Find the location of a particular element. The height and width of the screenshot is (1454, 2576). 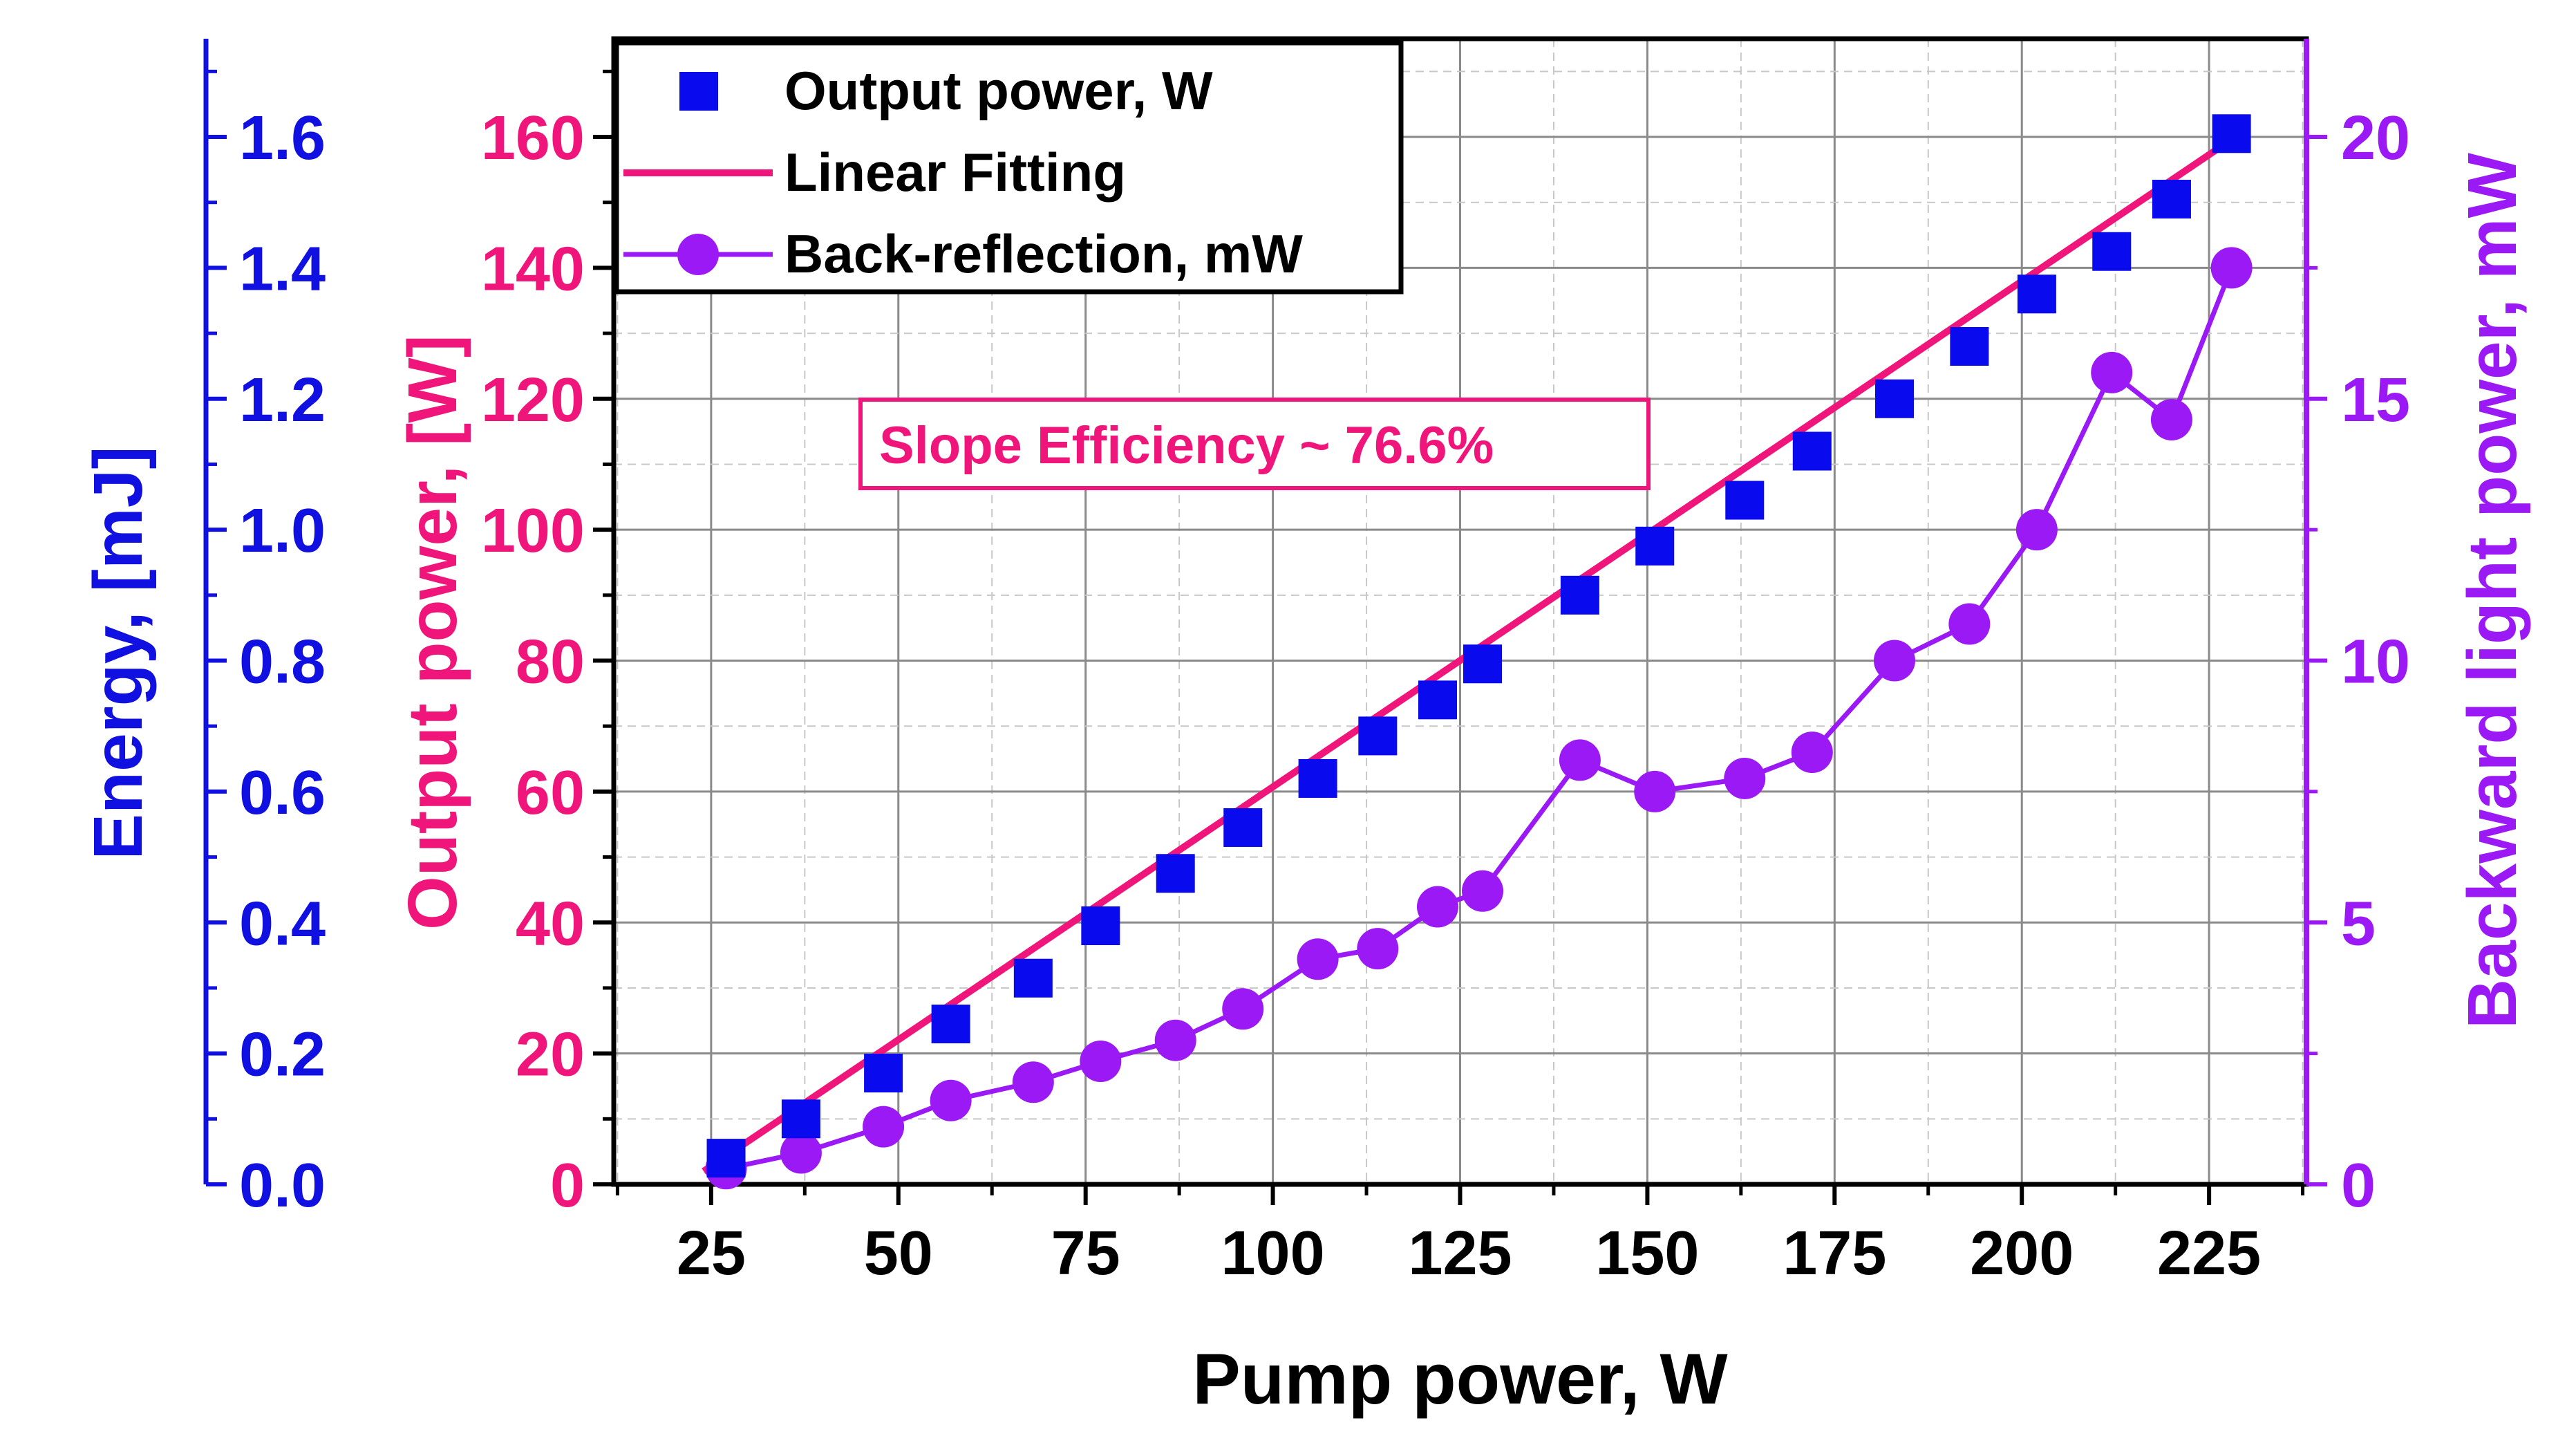

energy-tick-label: 0.0 is located at coordinates (282, 1185).